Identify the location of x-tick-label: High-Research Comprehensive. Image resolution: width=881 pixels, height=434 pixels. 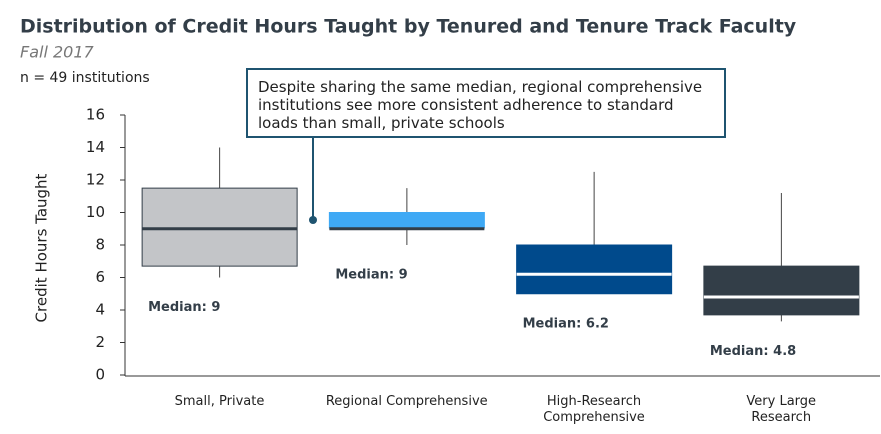
(594, 409).